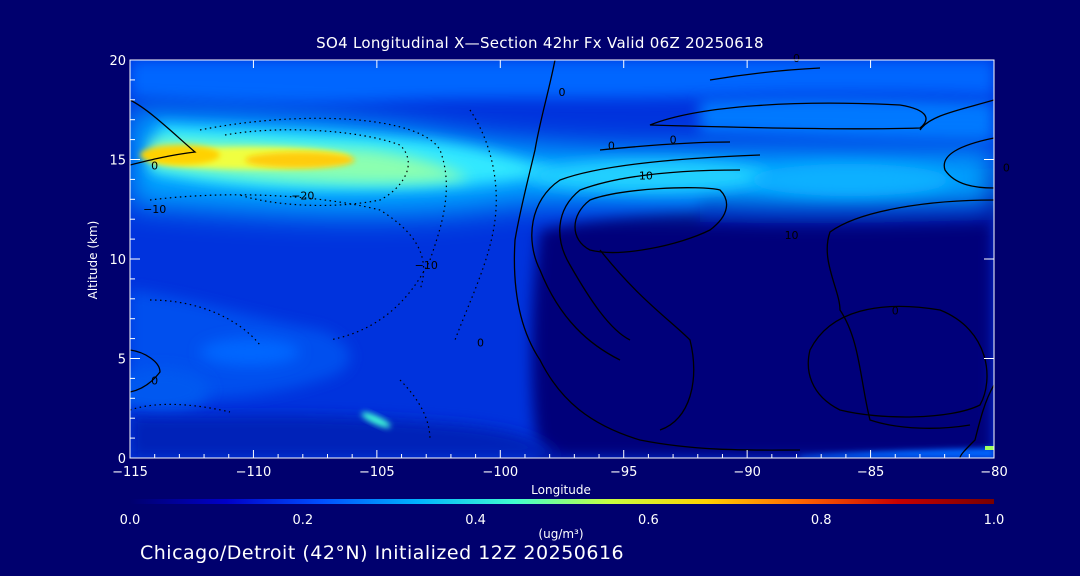 This screenshot has width=1080, height=576. What do you see at coordinates (562, 501) in the screenshot?
I see `colorbar` at bounding box center [562, 501].